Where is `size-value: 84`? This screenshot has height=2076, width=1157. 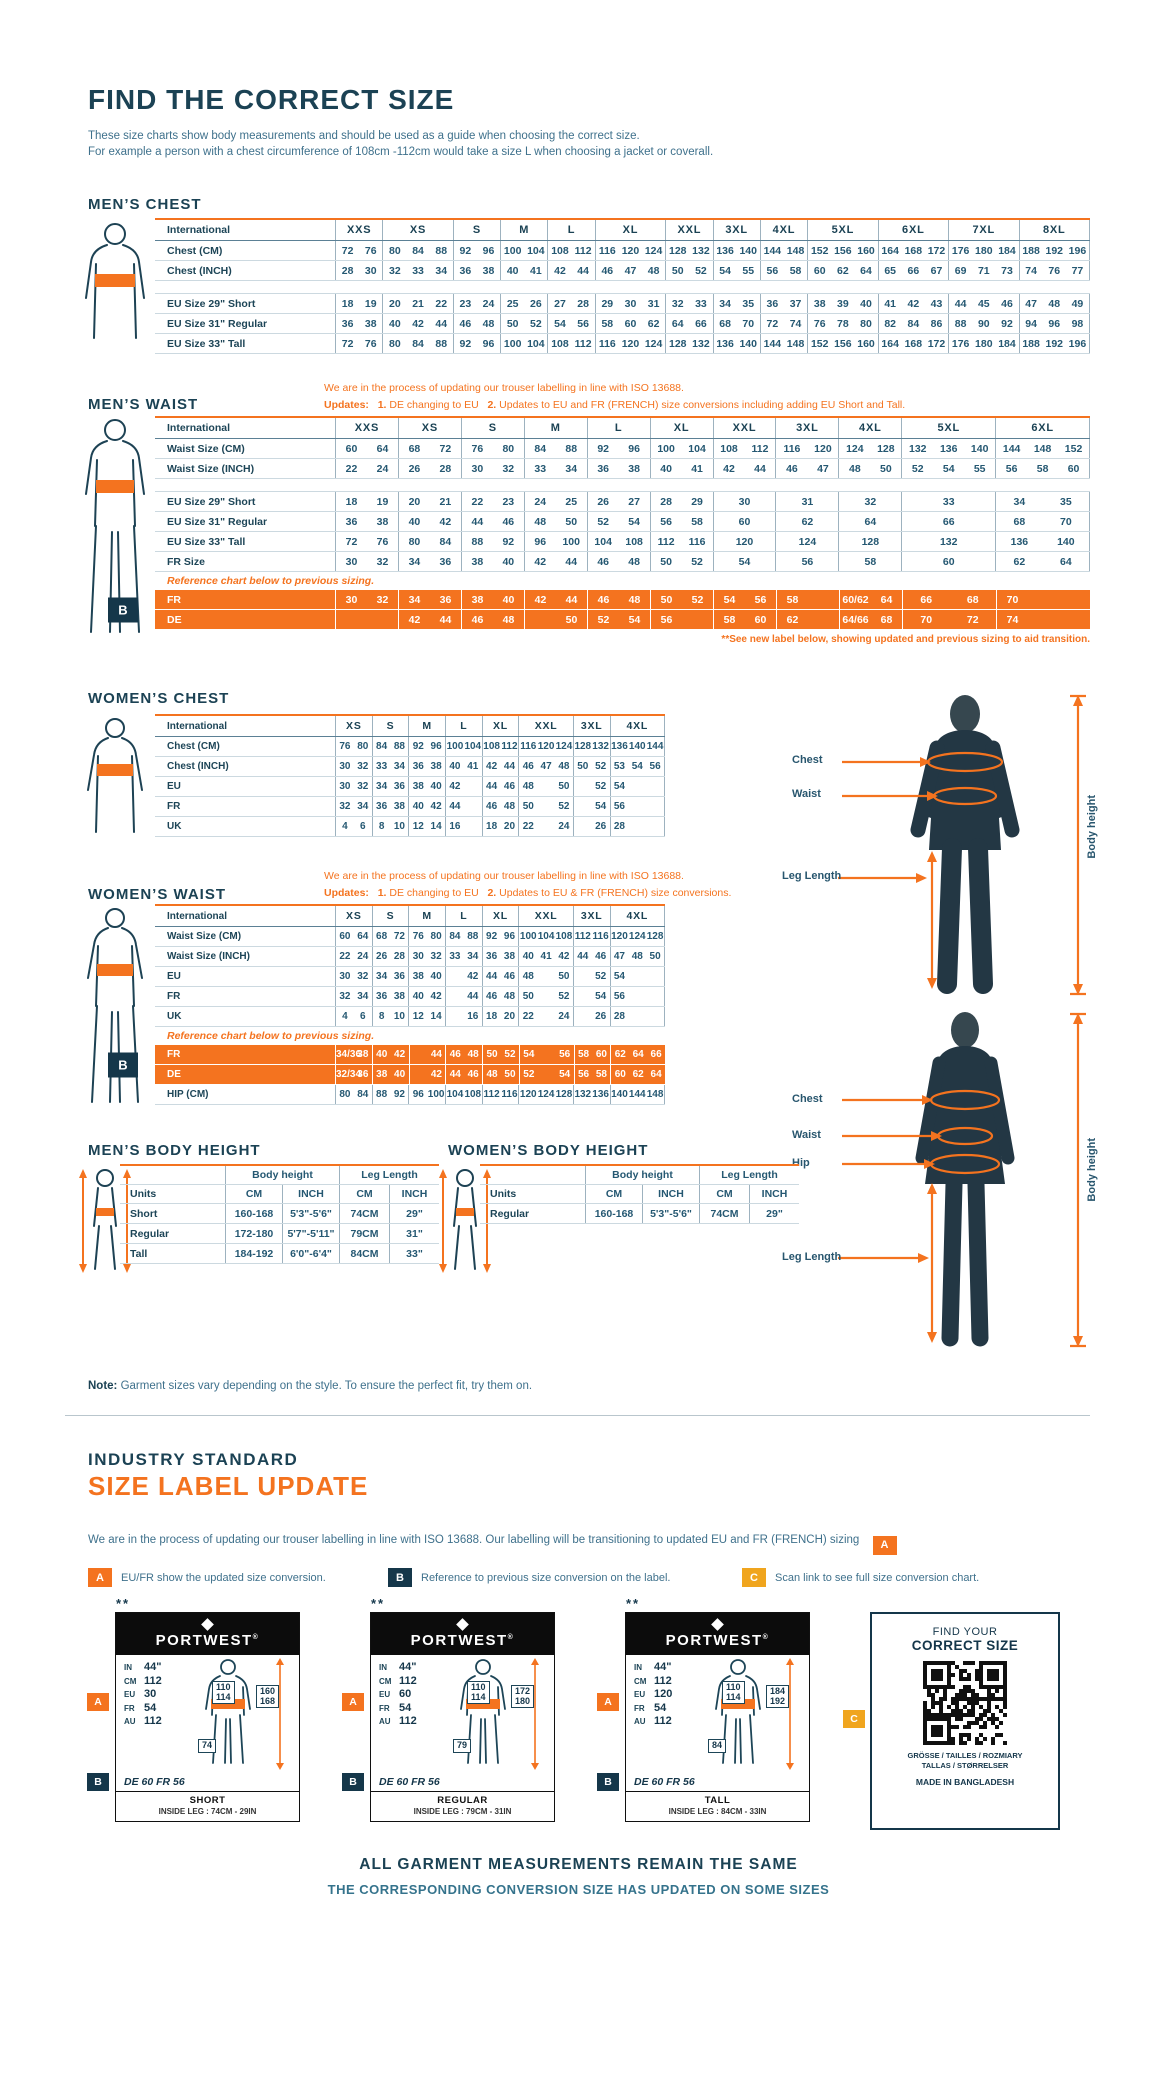
size-value: 84 is located at coordinates (418, 250).